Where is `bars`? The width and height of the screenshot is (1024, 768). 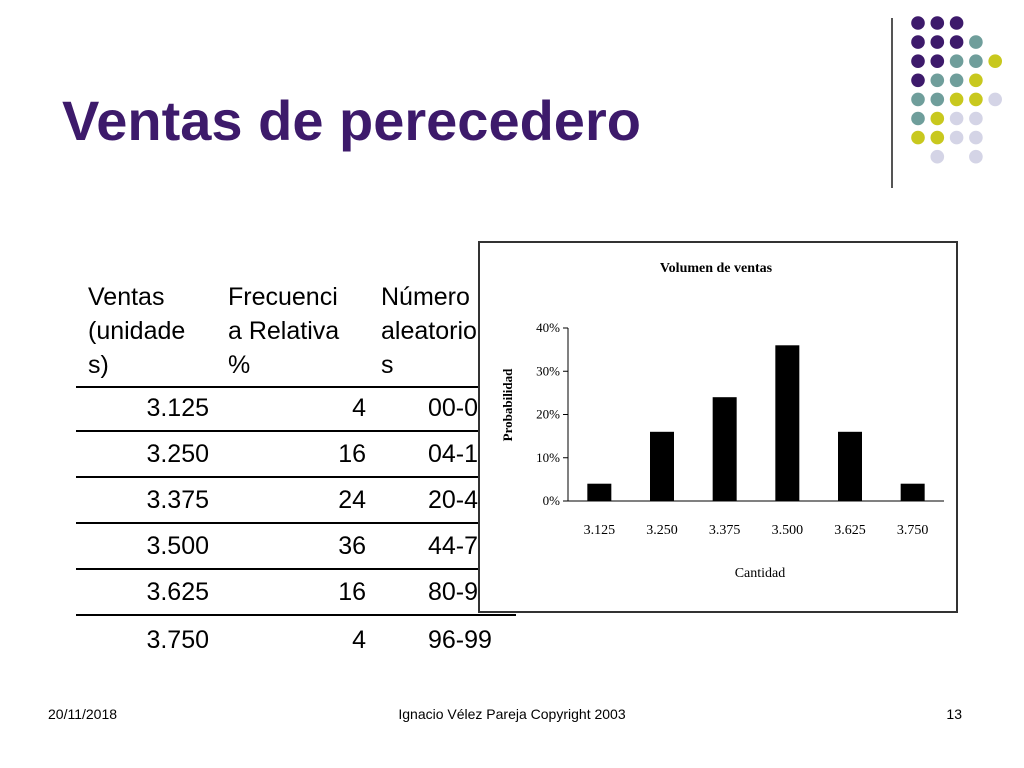
bars is located at coordinates (756, 423).